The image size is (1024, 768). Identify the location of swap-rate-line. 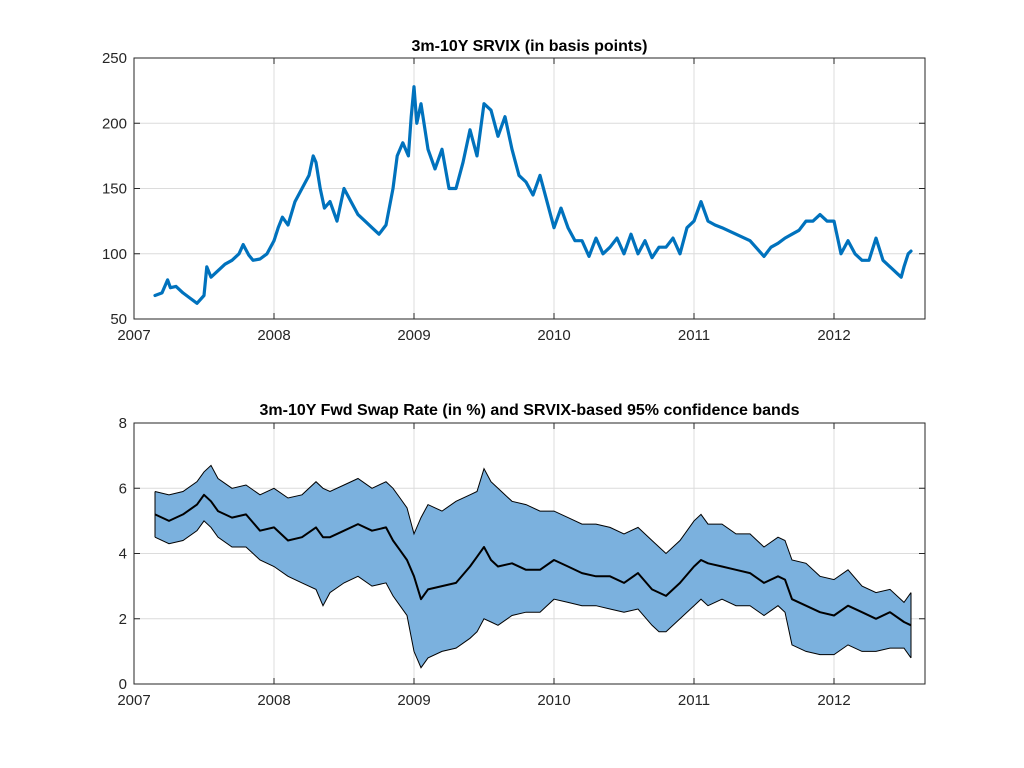
(533, 560).